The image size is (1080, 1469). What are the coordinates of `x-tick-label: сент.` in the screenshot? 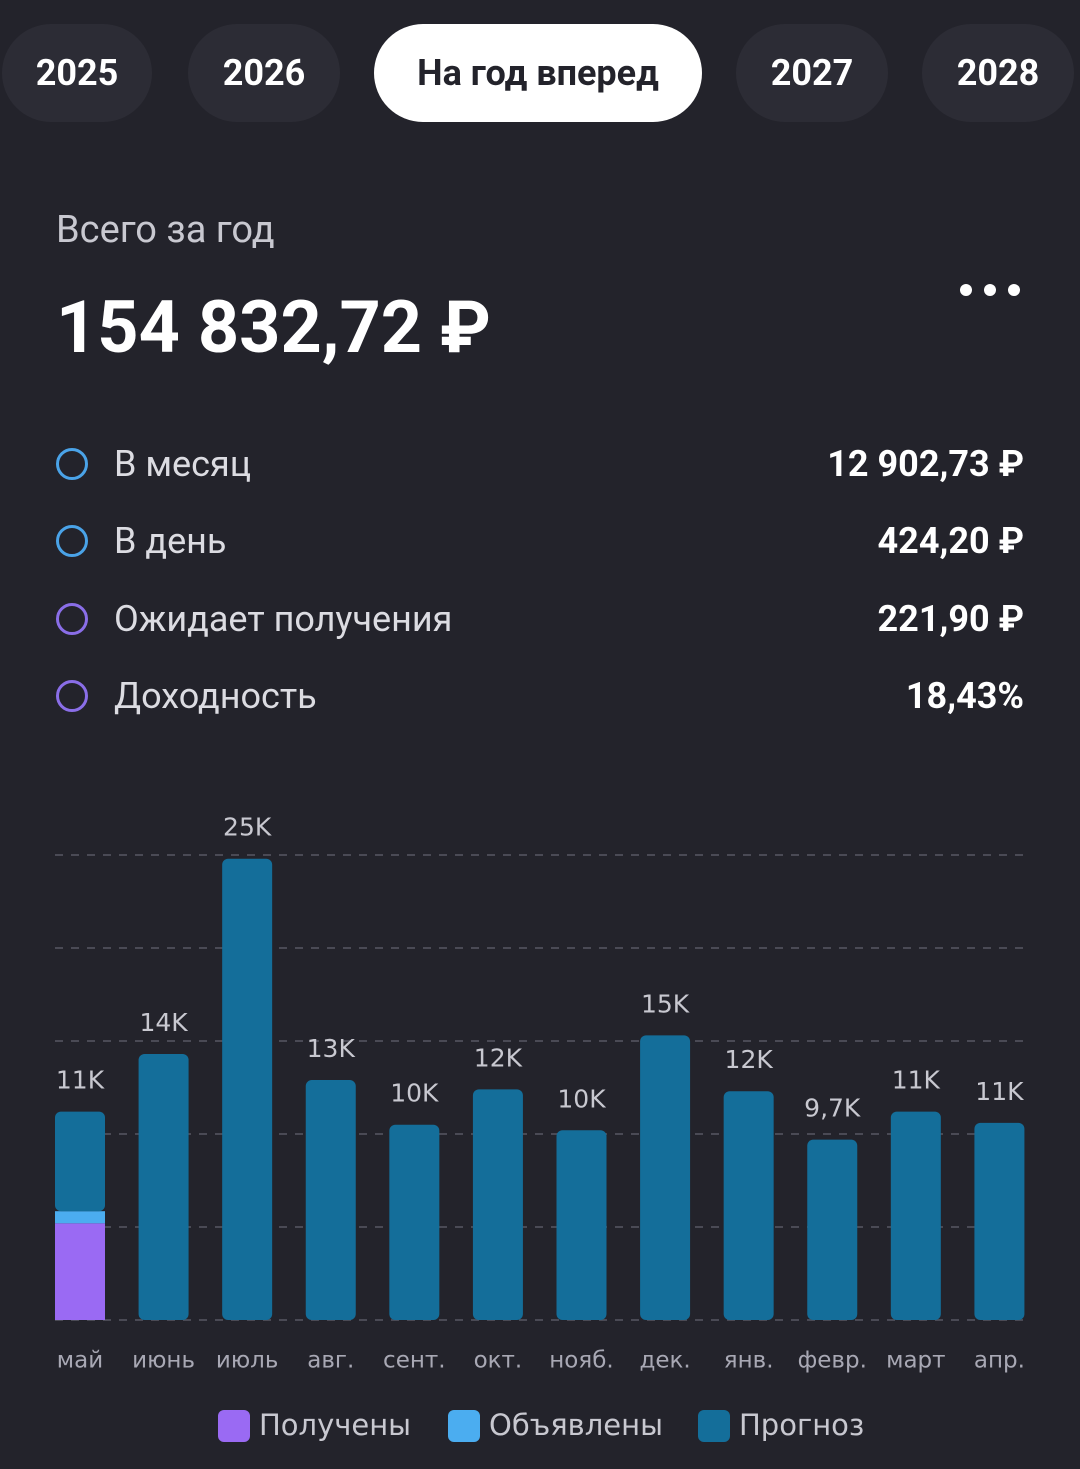 It's located at (414, 1361).